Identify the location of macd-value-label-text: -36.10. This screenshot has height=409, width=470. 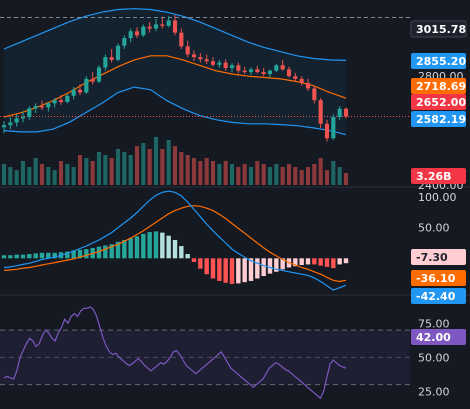
(436, 278).